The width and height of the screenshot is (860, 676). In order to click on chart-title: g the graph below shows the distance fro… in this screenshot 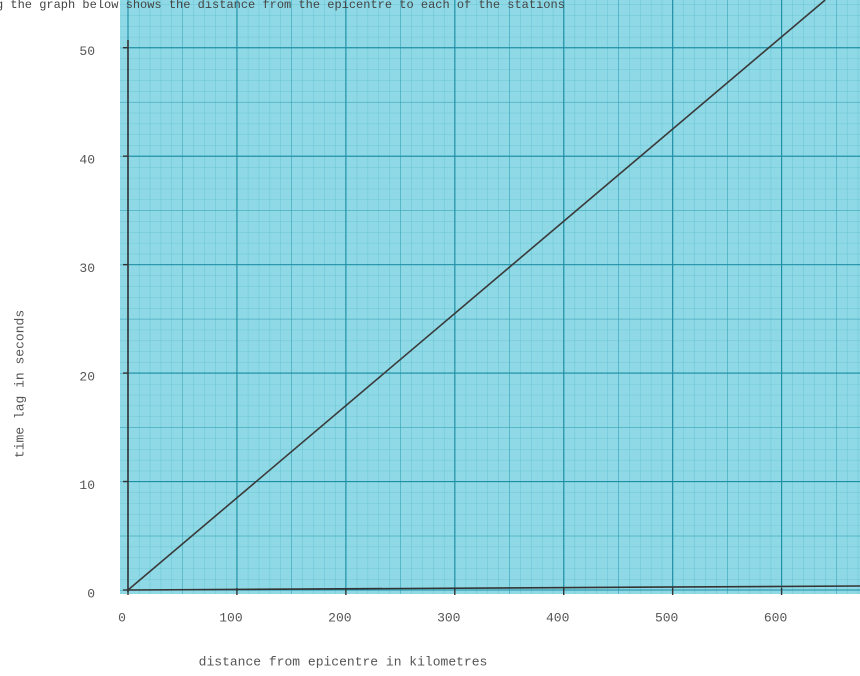, I will do `click(282, 6)`.